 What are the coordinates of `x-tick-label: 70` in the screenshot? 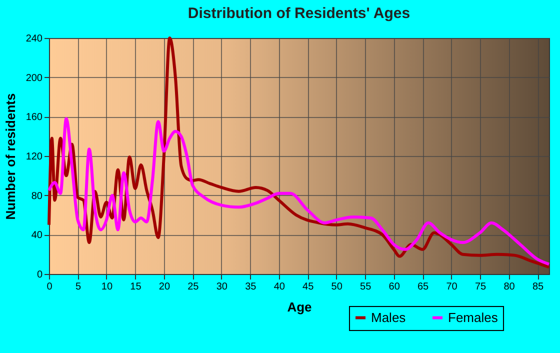 It's located at (452, 287).